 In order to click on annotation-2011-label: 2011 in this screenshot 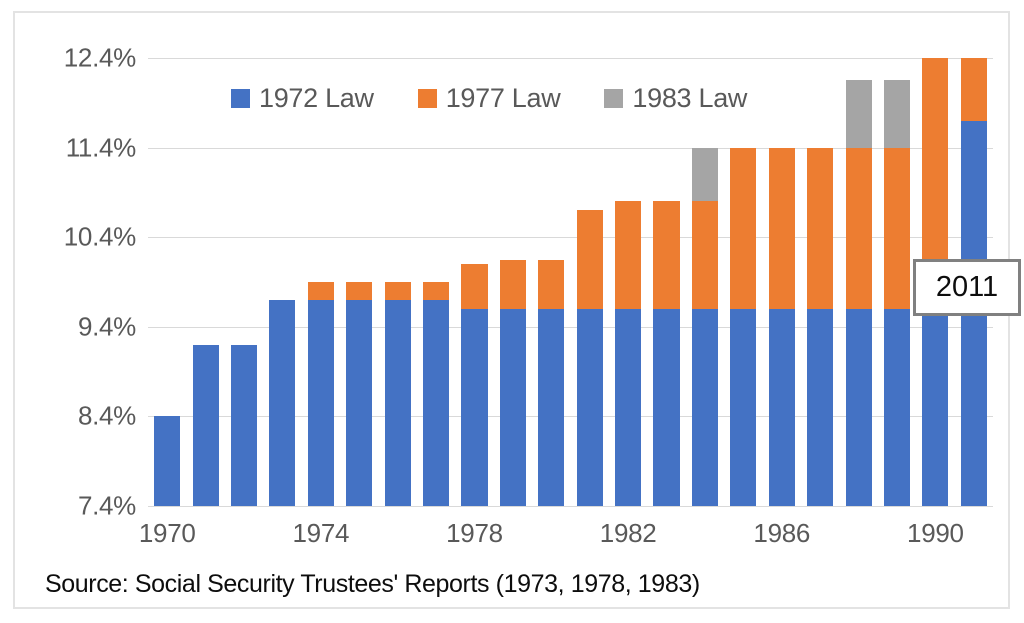, I will do `click(967, 287)`.